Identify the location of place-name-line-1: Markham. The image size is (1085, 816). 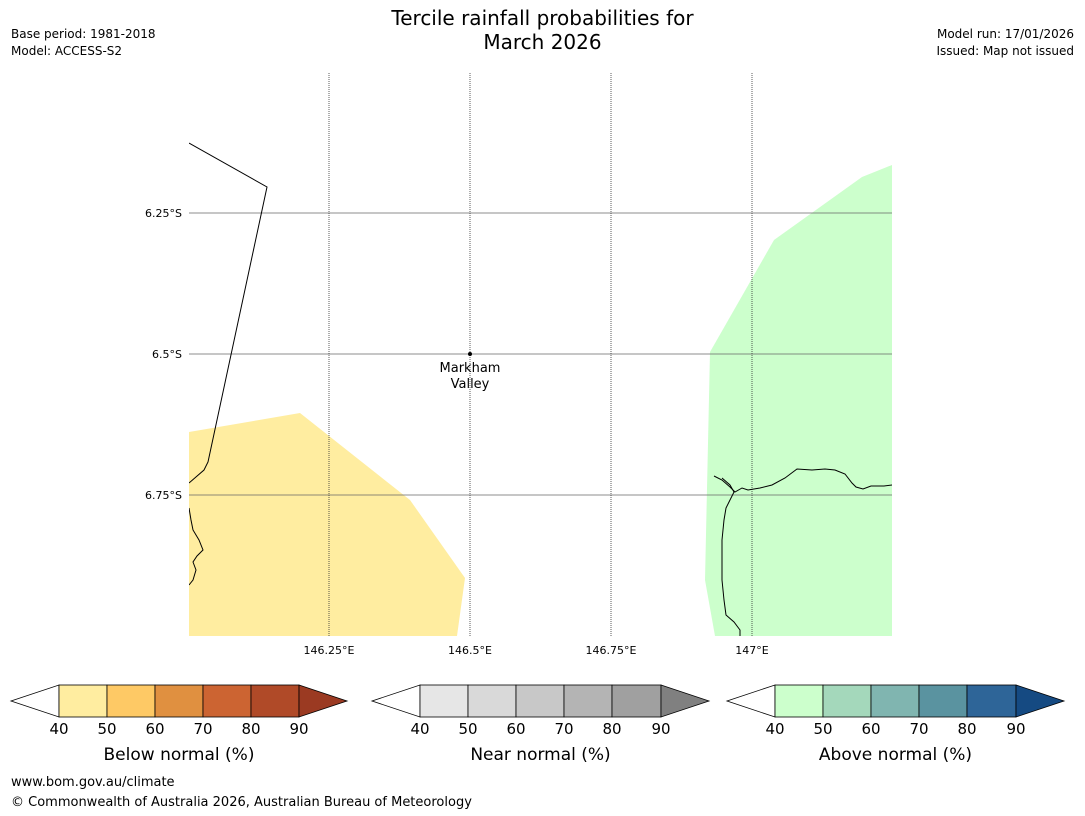
(470, 368).